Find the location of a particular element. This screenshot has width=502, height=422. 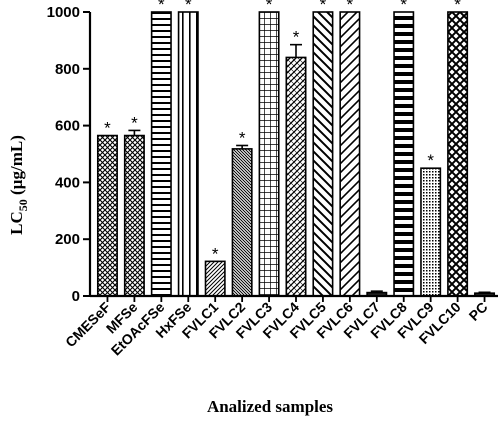

bar-fvlc5 is located at coordinates (323, 154).